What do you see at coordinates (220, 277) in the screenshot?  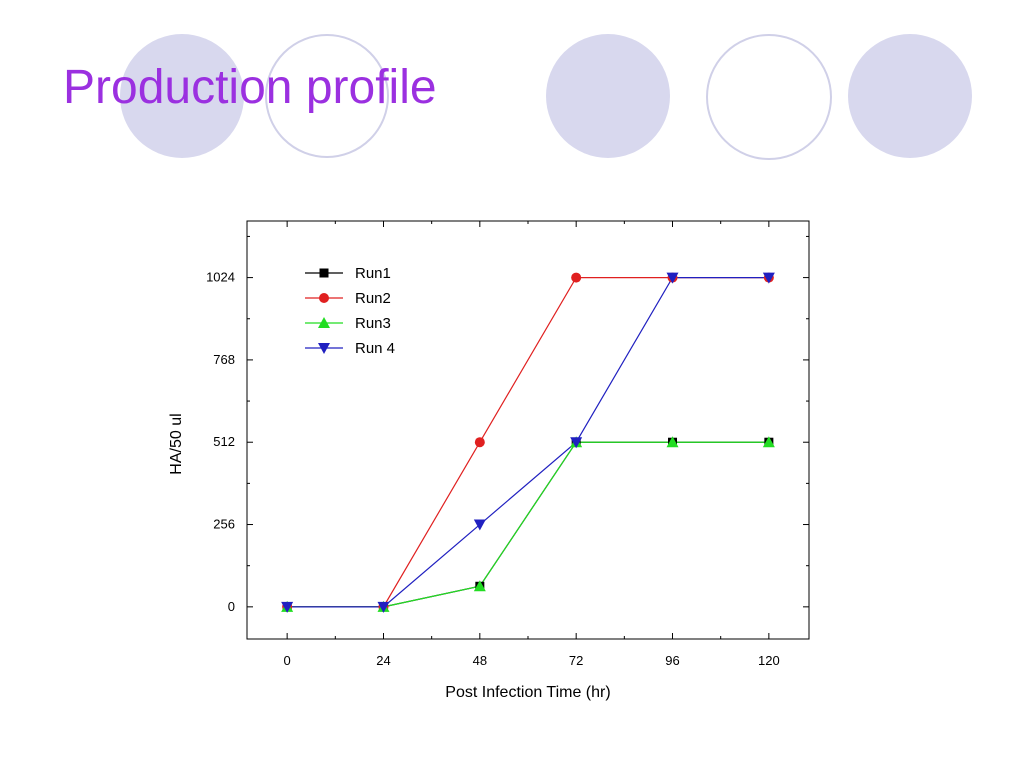 I see `y-tick-label: 1024` at bounding box center [220, 277].